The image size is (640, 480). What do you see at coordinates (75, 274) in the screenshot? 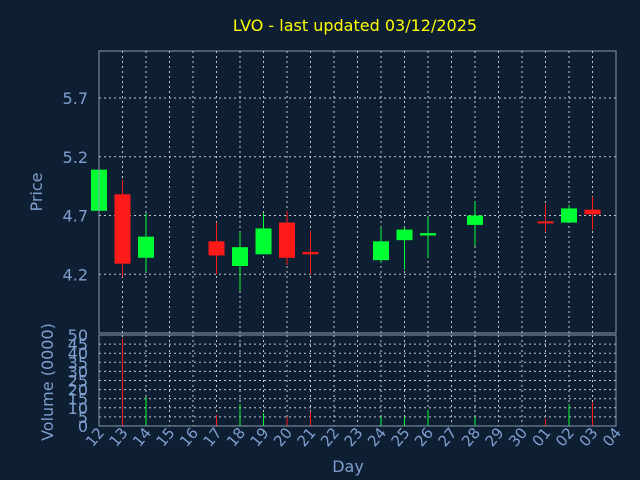
I see `price-tick-label: 4.2` at bounding box center [75, 274].